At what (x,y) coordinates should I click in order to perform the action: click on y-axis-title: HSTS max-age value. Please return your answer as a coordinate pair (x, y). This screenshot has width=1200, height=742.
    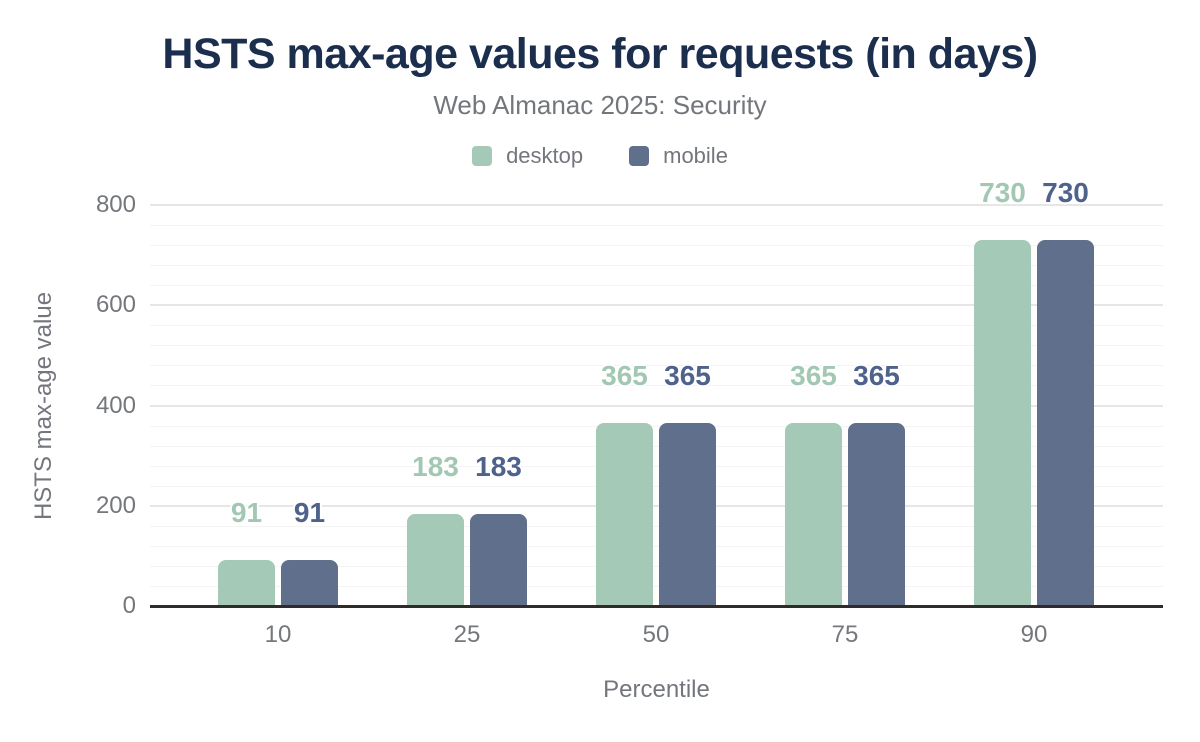
    Looking at the image, I should click on (43, 406).